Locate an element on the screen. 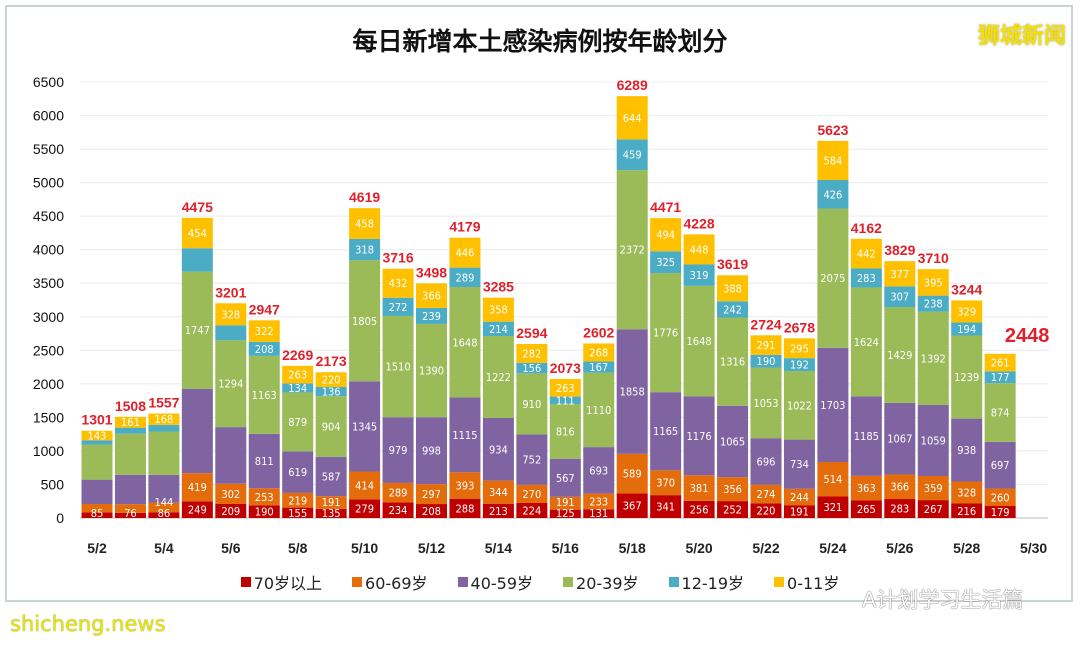 The height and width of the screenshot is (645, 1080). watermark-site: shicheng.news is located at coordinates (88, 624).